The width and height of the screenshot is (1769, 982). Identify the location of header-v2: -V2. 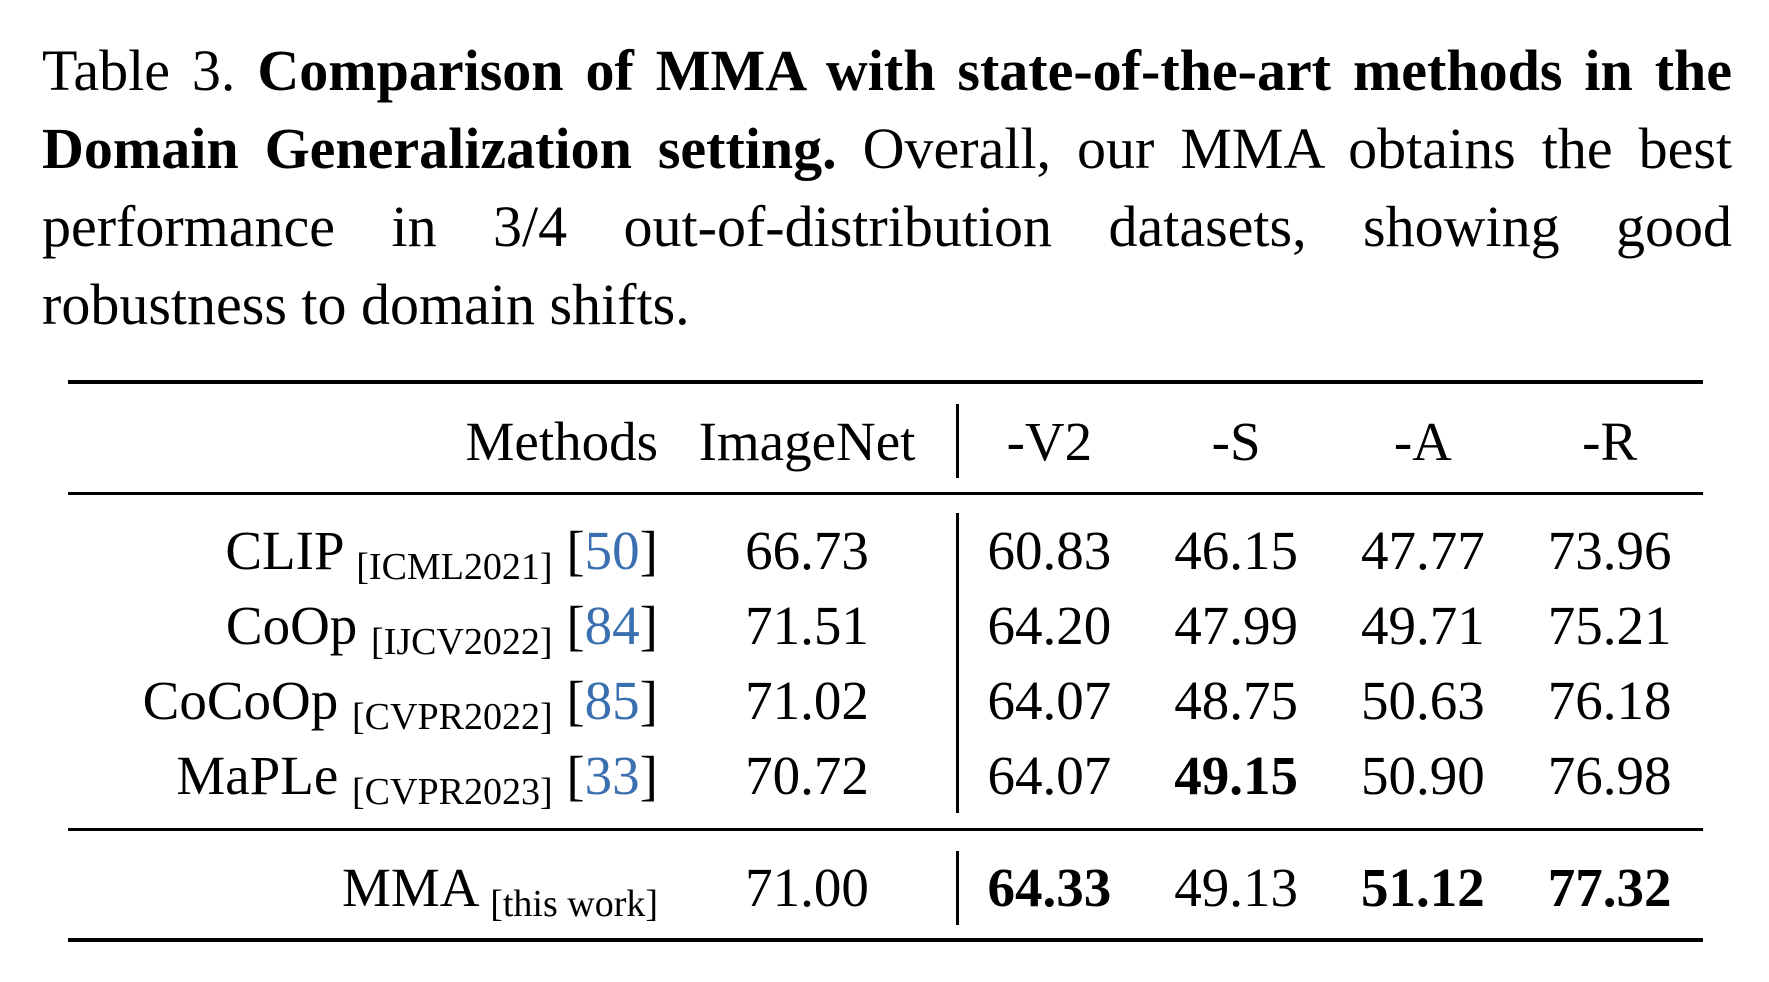
(1049, 441).